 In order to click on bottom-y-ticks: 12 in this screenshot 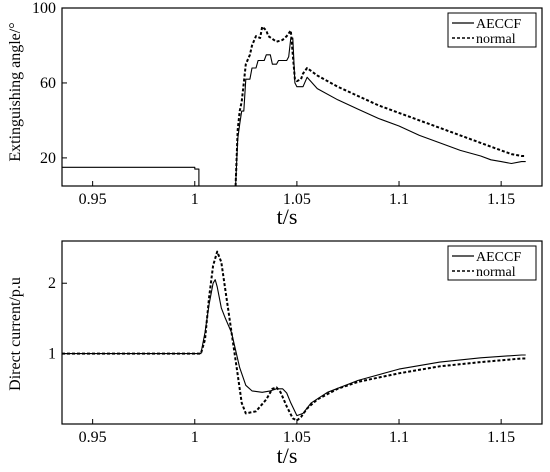, I will do `click(57, 319)`.